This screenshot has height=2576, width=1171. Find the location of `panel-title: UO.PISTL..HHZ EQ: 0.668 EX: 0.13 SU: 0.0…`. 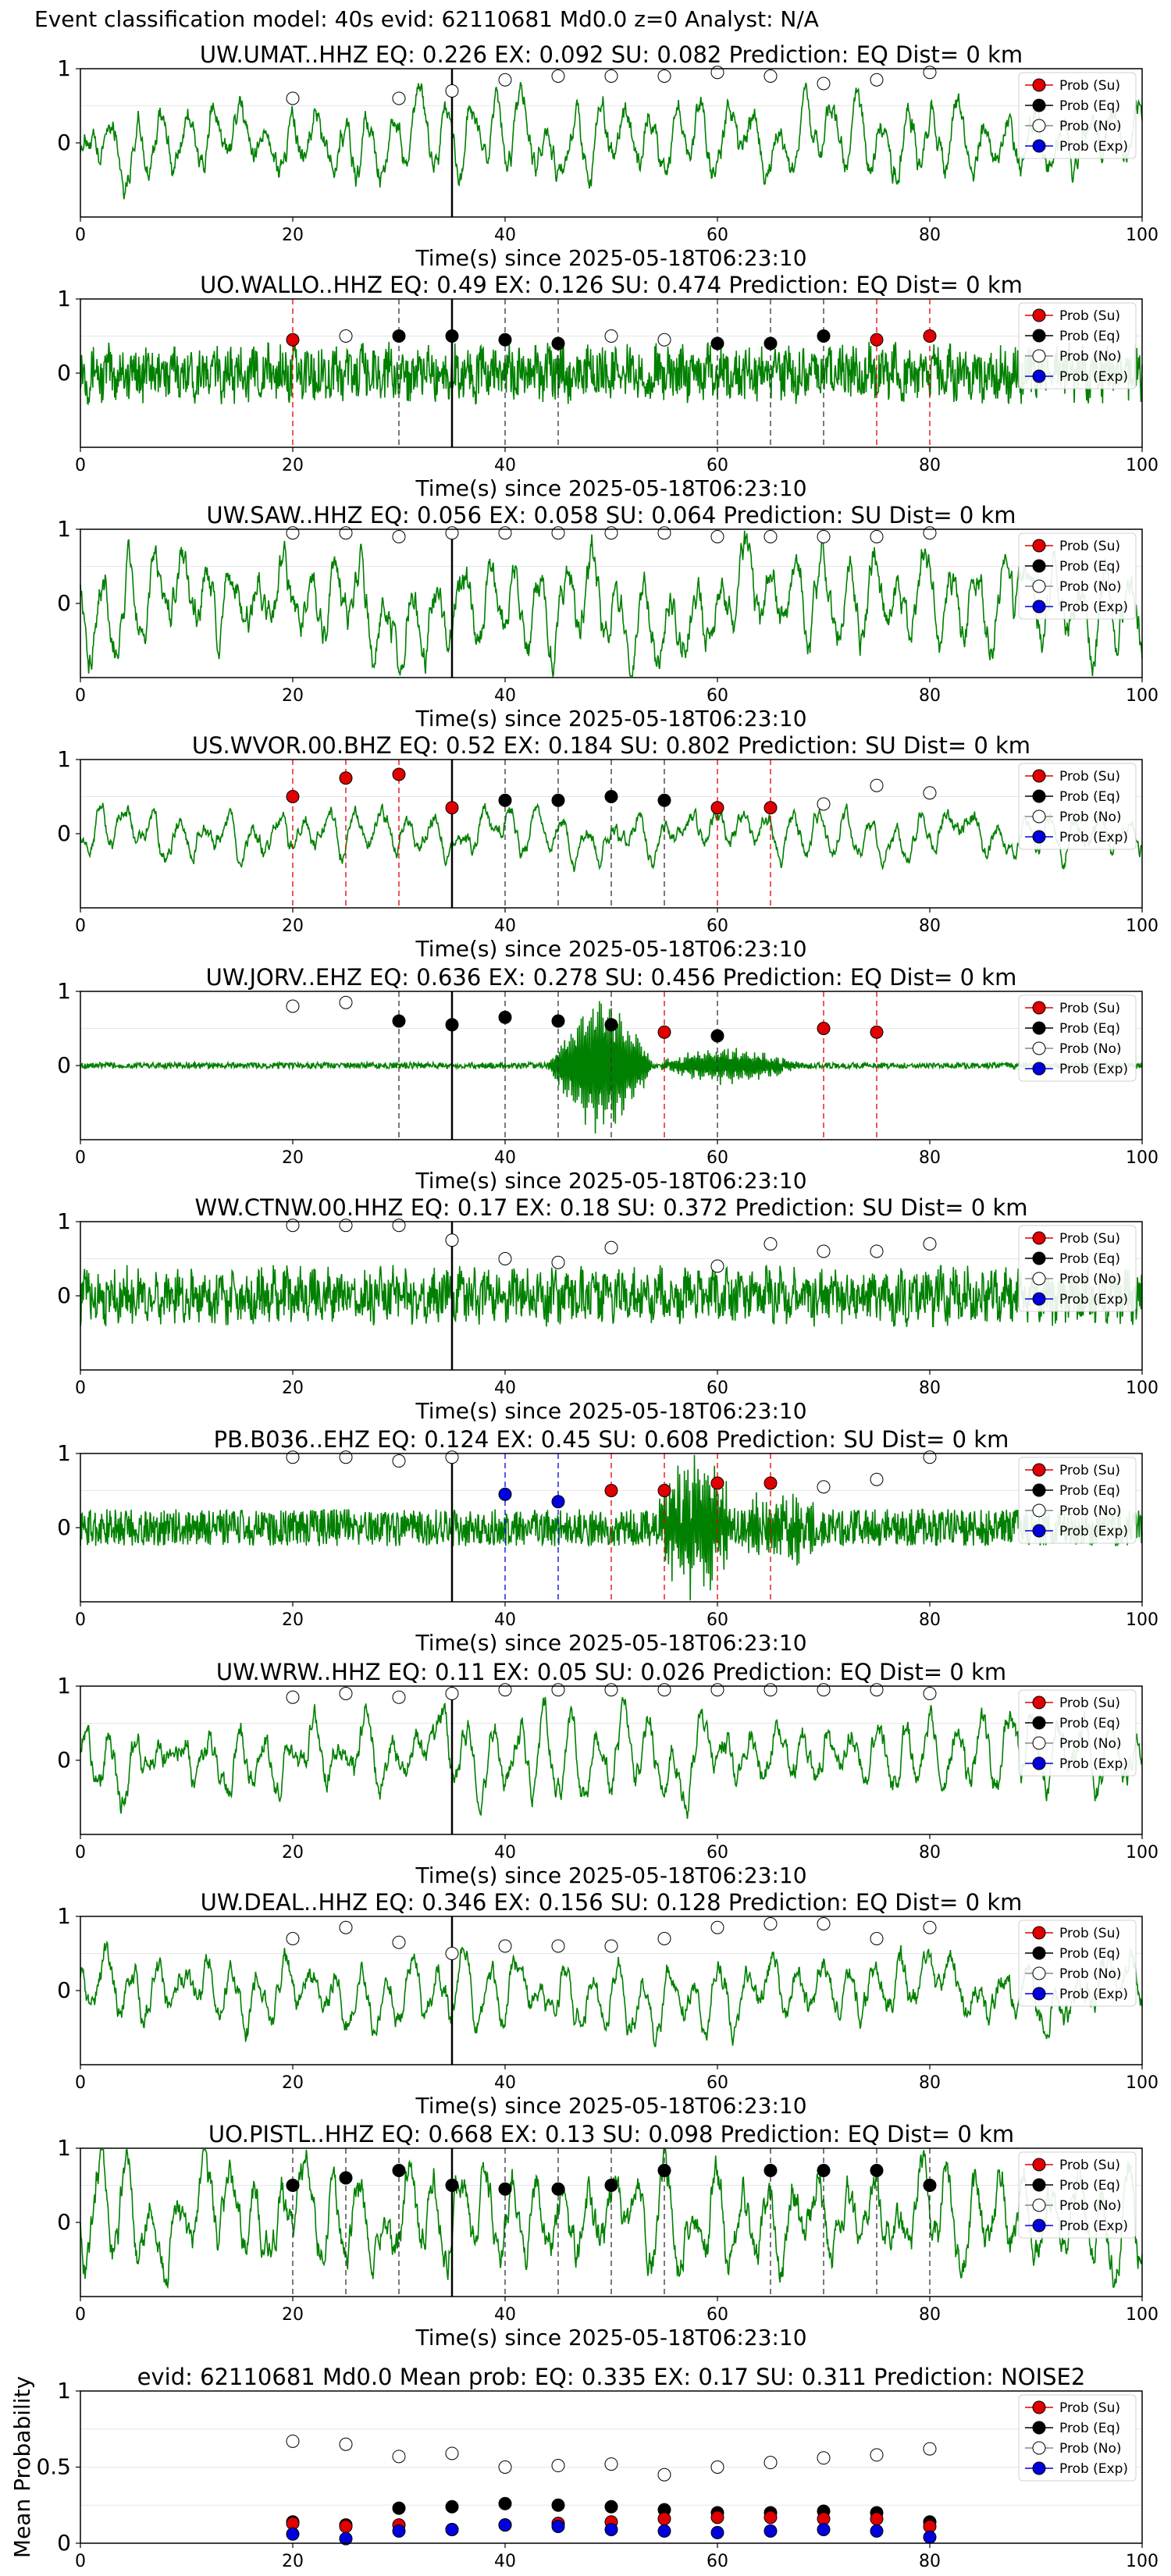

panel-title: UO.PISTL..HHZ EQ: 0.668 EX: 0.13 SU: 0.0… is located at coordinates (611, 2134).